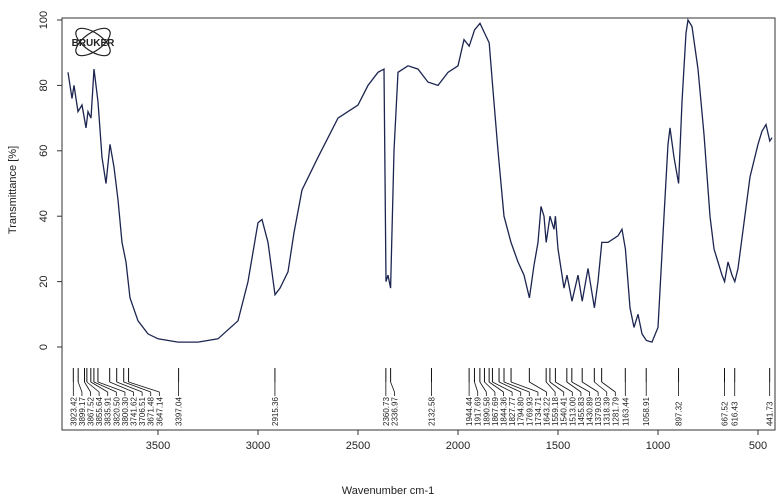  I want to click on peak-label: 616.43, so click(735, 413).